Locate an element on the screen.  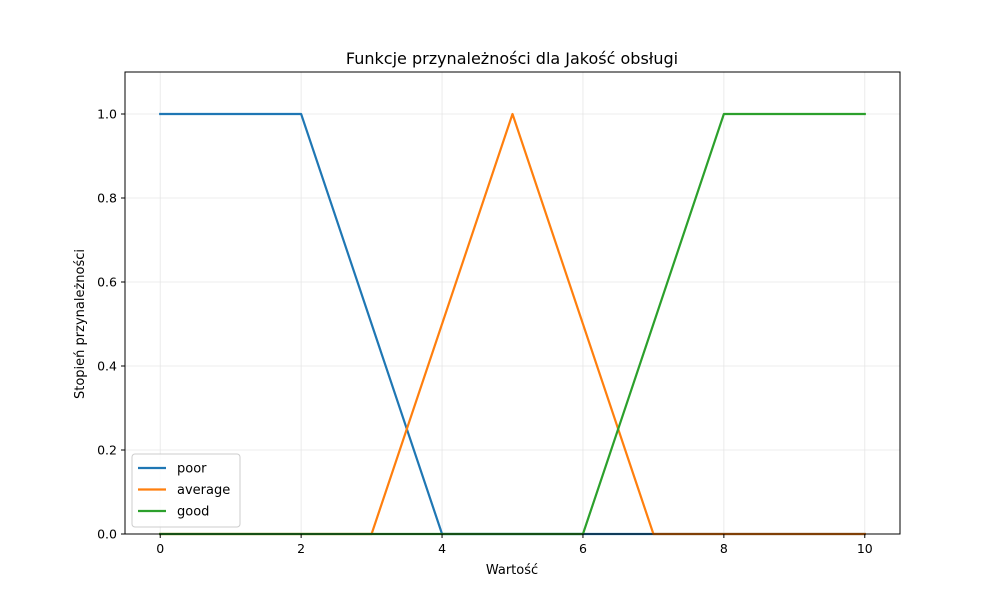
x-tick-label-0: 0 is located at coordinates (160, 548).